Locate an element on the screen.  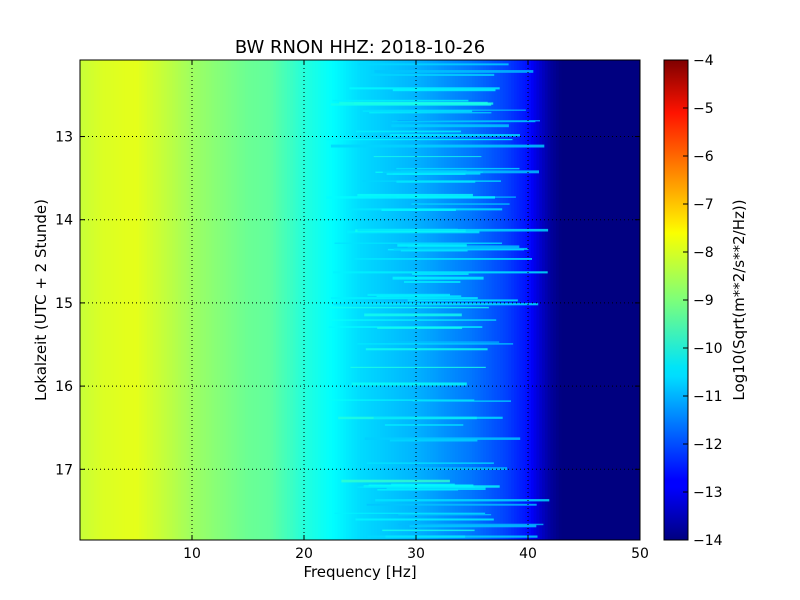
colorbar-tick-label: −4 is located at coordinates (703, 61).